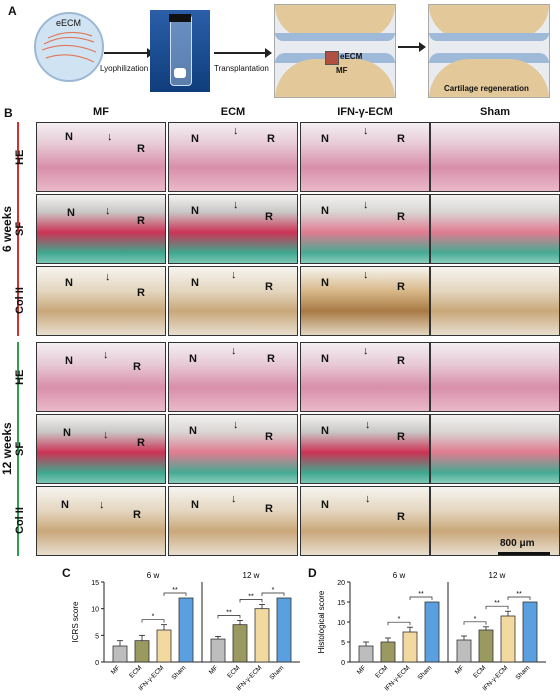  Describe the element at coordinates (233, 449) in the screenshot. I see `tile-sf-12w-ecm: N ↓ R` at that location.